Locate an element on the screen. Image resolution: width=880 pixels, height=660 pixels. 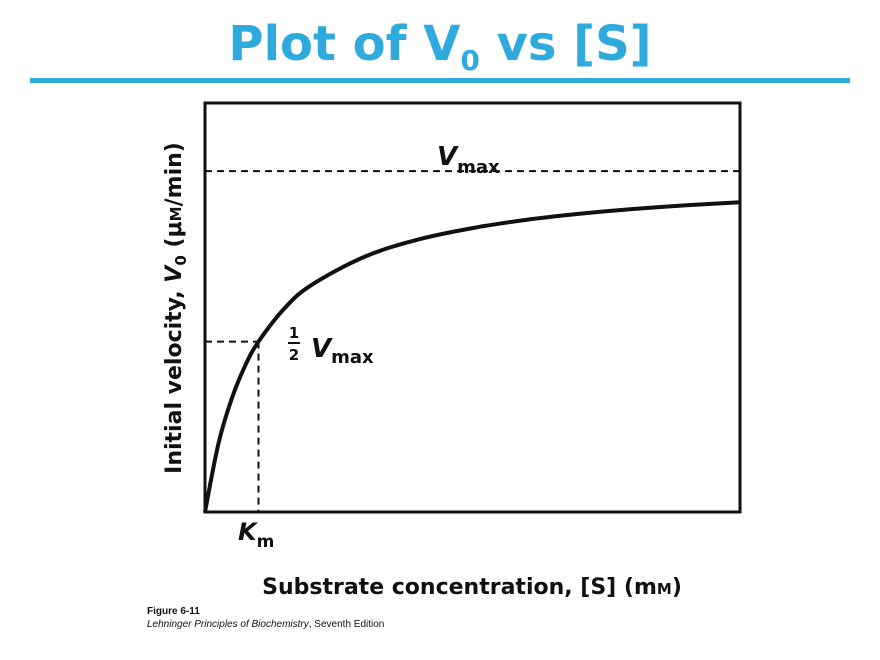
half-numerator: 1 is located at coordinates (294, 333).